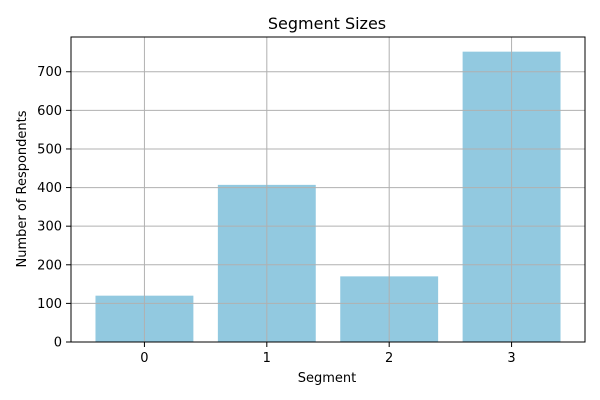  I want to click on x-tick-label: 2, so click(389, 358).